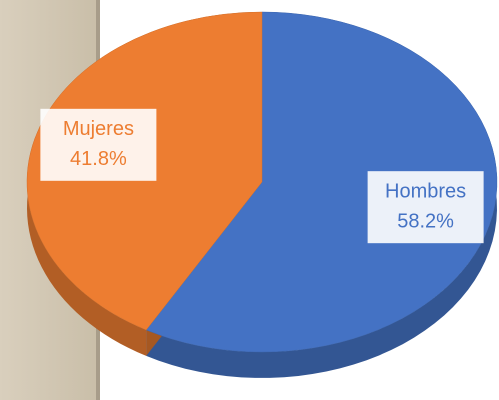 The image size is (499, 400). I want to click on category-label: Hombres, so click(425, 191).